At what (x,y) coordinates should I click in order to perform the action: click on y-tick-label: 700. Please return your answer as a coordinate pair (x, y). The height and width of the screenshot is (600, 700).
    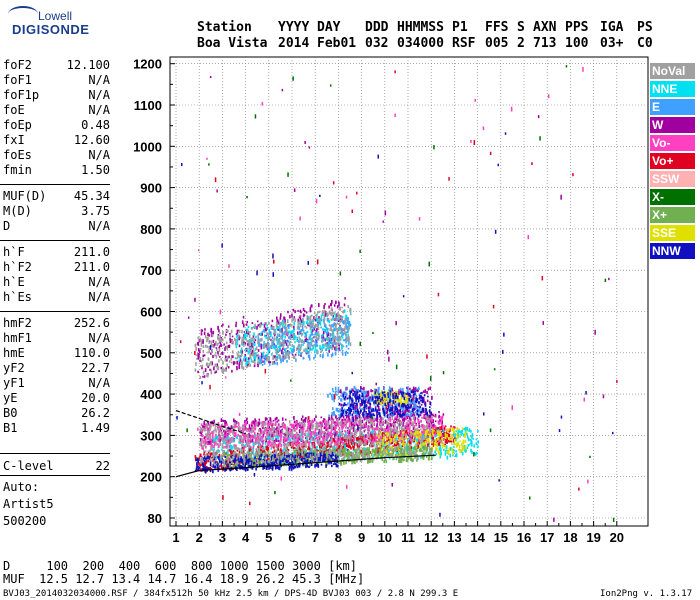
    Looking at the image, I should click on (151, 270).